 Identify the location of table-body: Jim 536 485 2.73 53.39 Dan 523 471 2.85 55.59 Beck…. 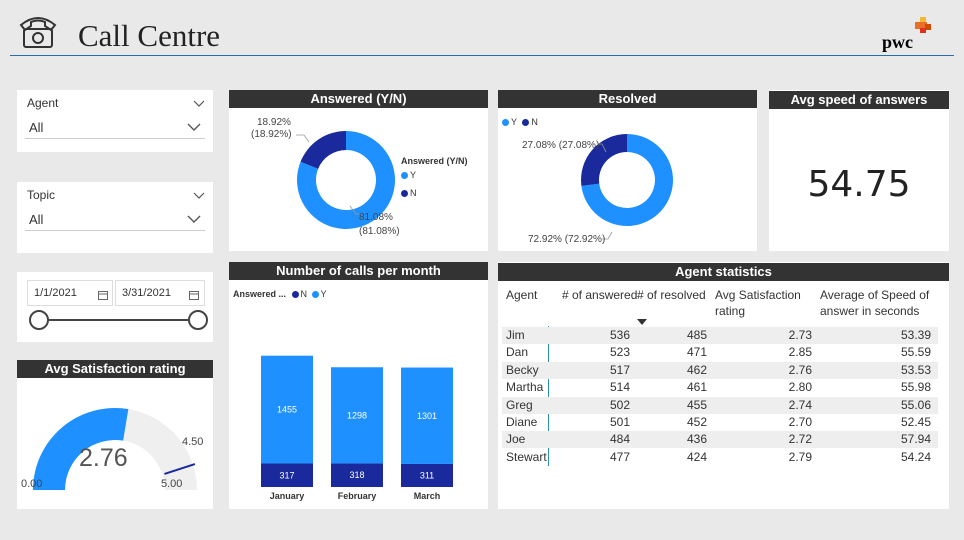
(720, 397).